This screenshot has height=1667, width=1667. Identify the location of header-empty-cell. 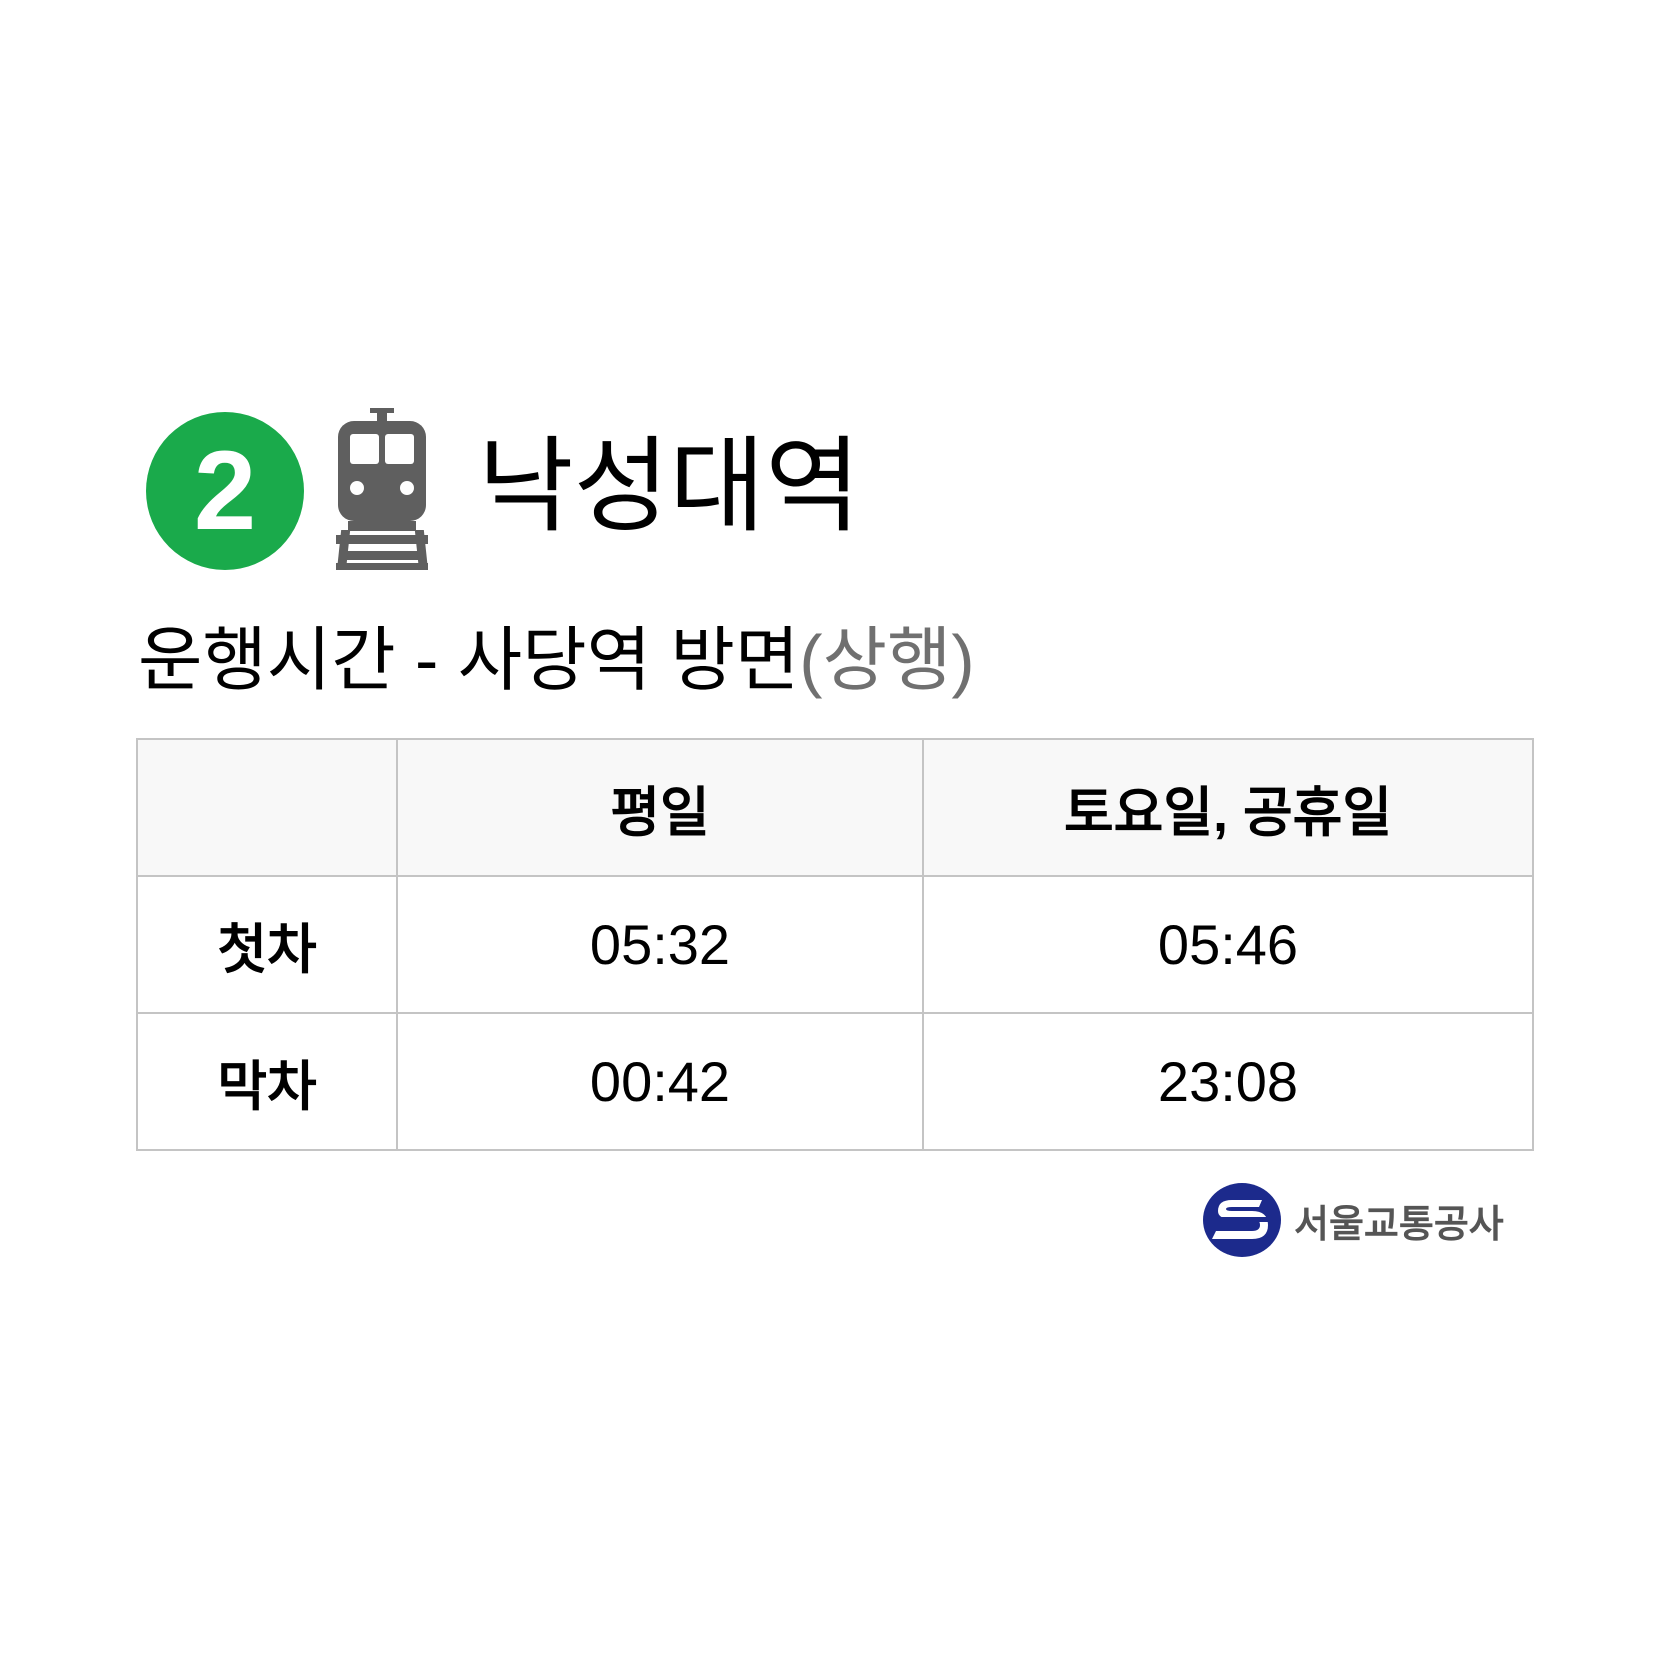
(267, 807).